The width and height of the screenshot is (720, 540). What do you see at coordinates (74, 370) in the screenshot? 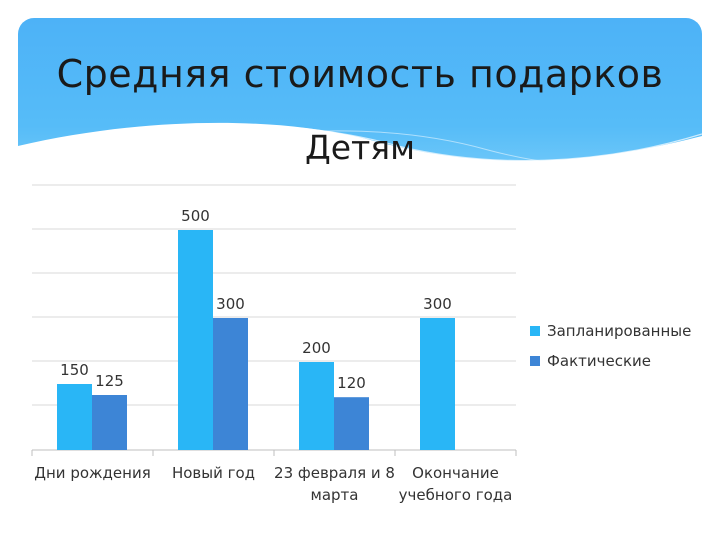
I see `data-label-planned-0: 150` at bounding box center [74, 370].